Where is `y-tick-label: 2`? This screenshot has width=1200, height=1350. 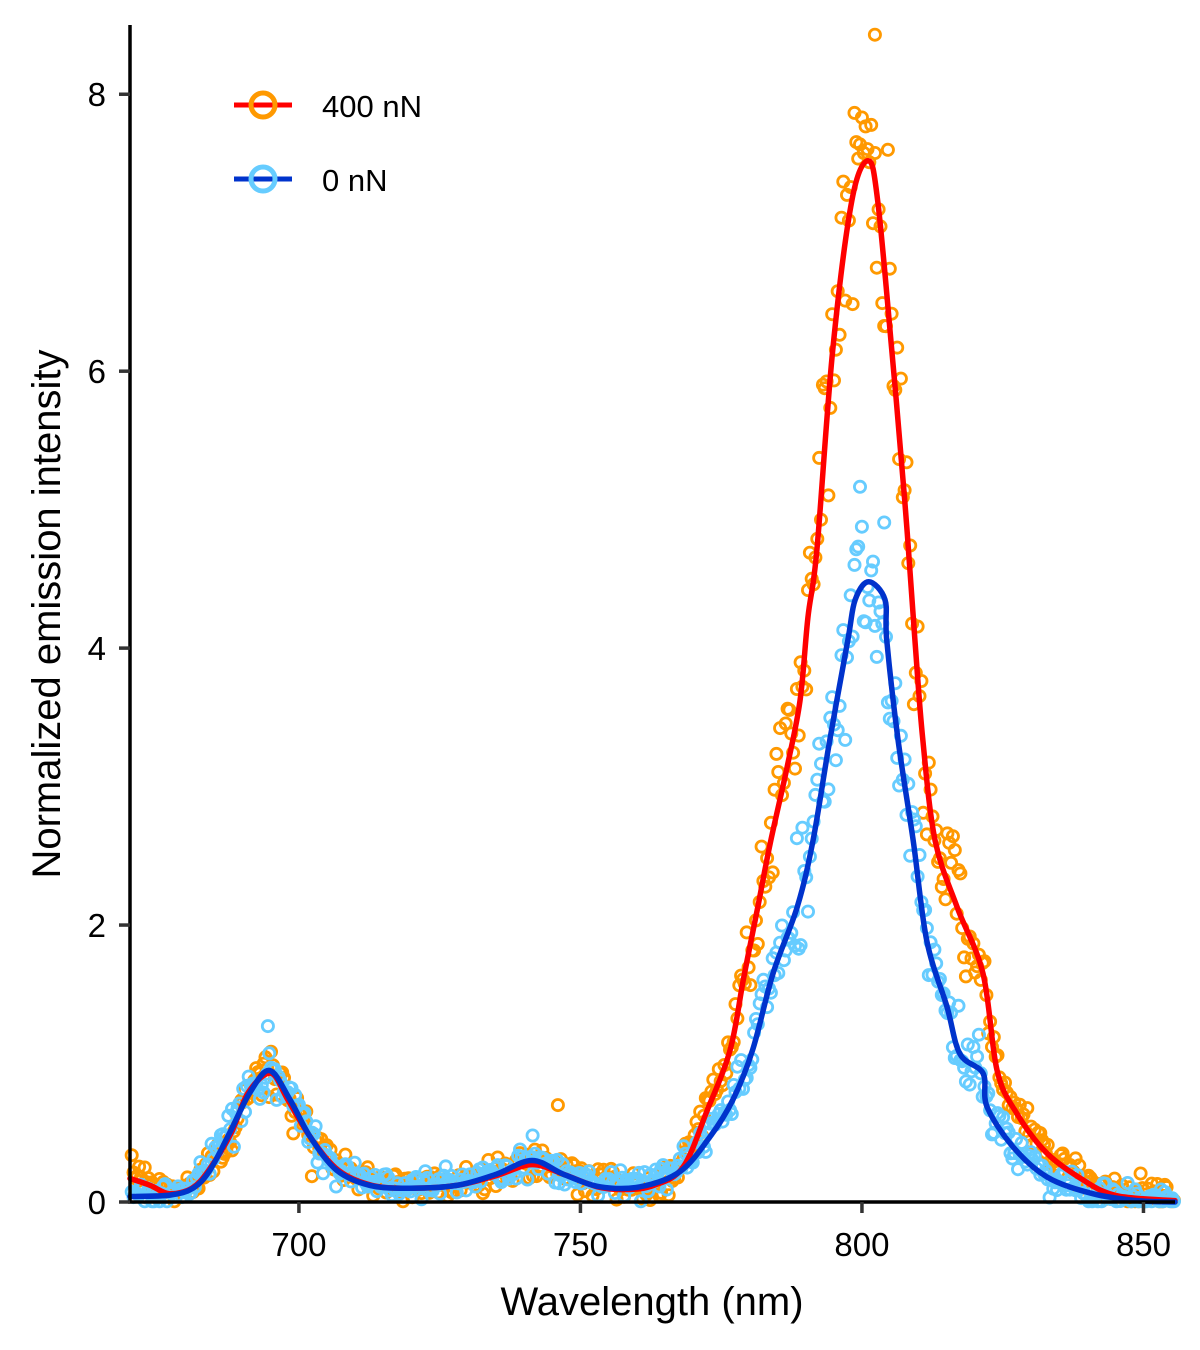
y-tick-label: 2 is located at coordinates (97, 925).